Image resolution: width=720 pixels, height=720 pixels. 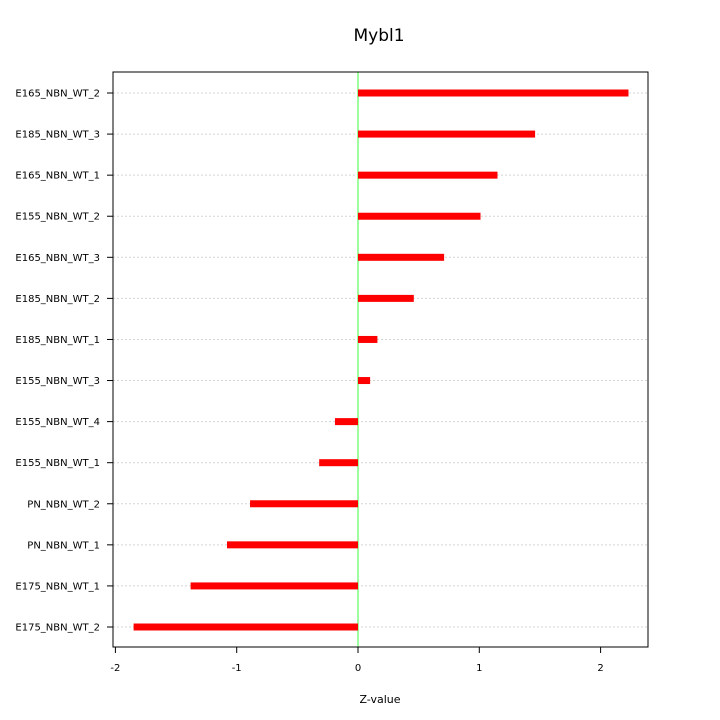 What do you see at coordinates (115, 668) in the screenshot?
I see `x-tick-label: -2` at bounding box center [115, 668].